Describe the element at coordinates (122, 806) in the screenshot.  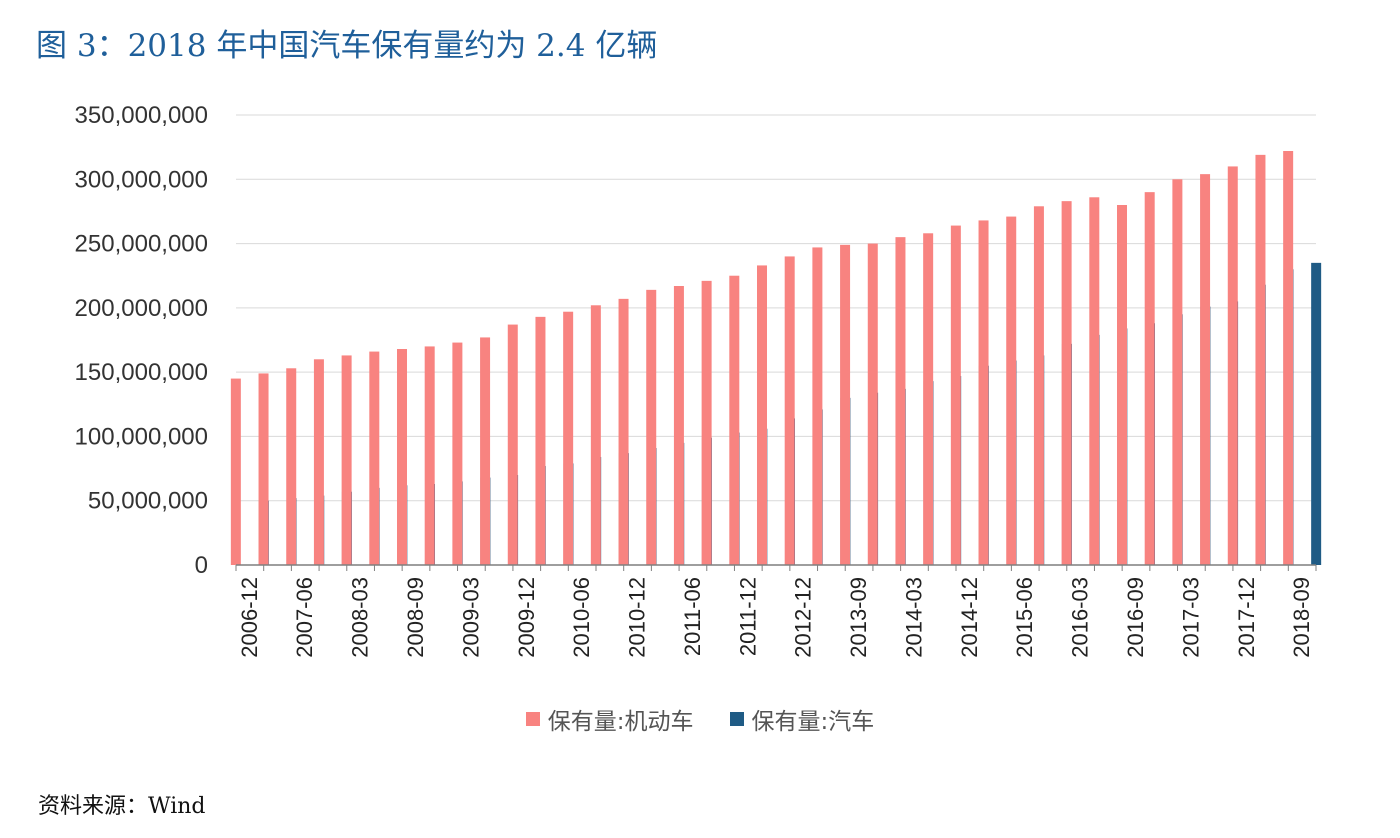
I see `source-note: 资料来源：Wind` at that location.